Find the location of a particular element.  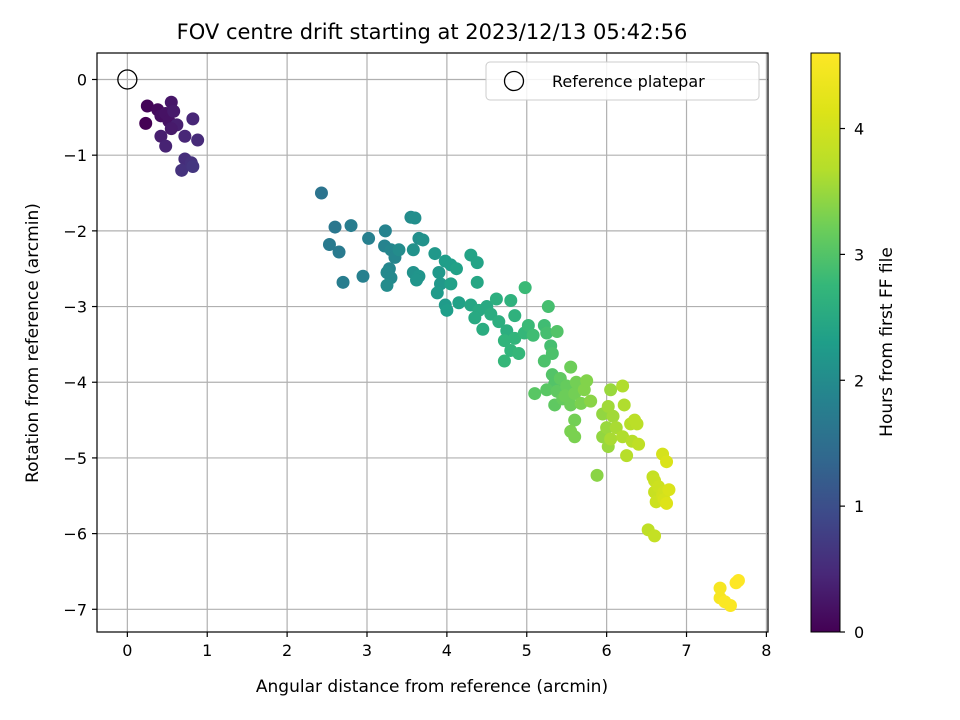

reference-point-marker is located at coordinates (127, 79).